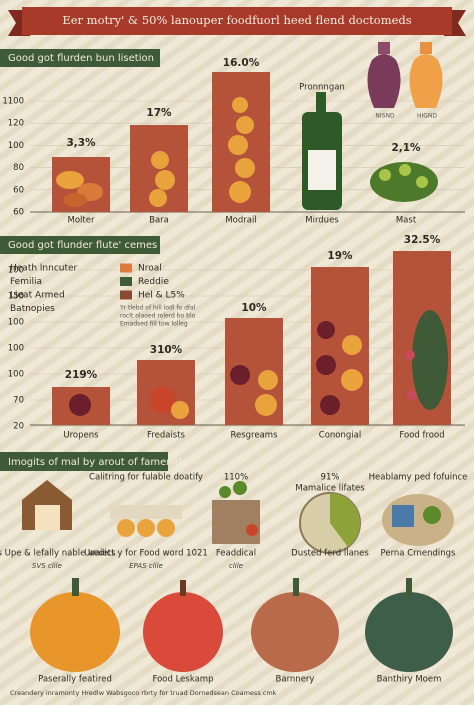 The height and width of the screenshot is (705, 474). What do you see at coordinates (97, 462) in the screenshot?
I see `section-title: Imogits of mal by arout of famenids` at bounding box center [97, 462].